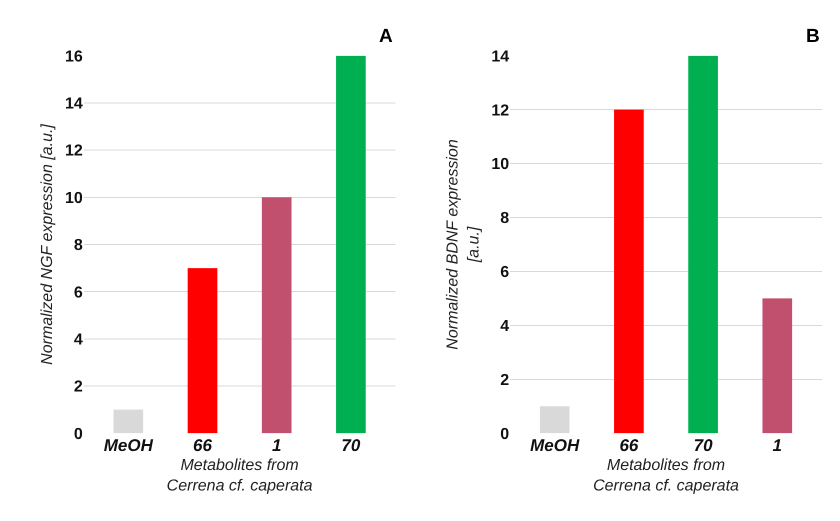 This screenshot has width=840, height=521. Describe the element at coordinates (463, 244) in the screenshot. I see `y-axis-title: Normalized BDNF expression [a.u.]` at that location.